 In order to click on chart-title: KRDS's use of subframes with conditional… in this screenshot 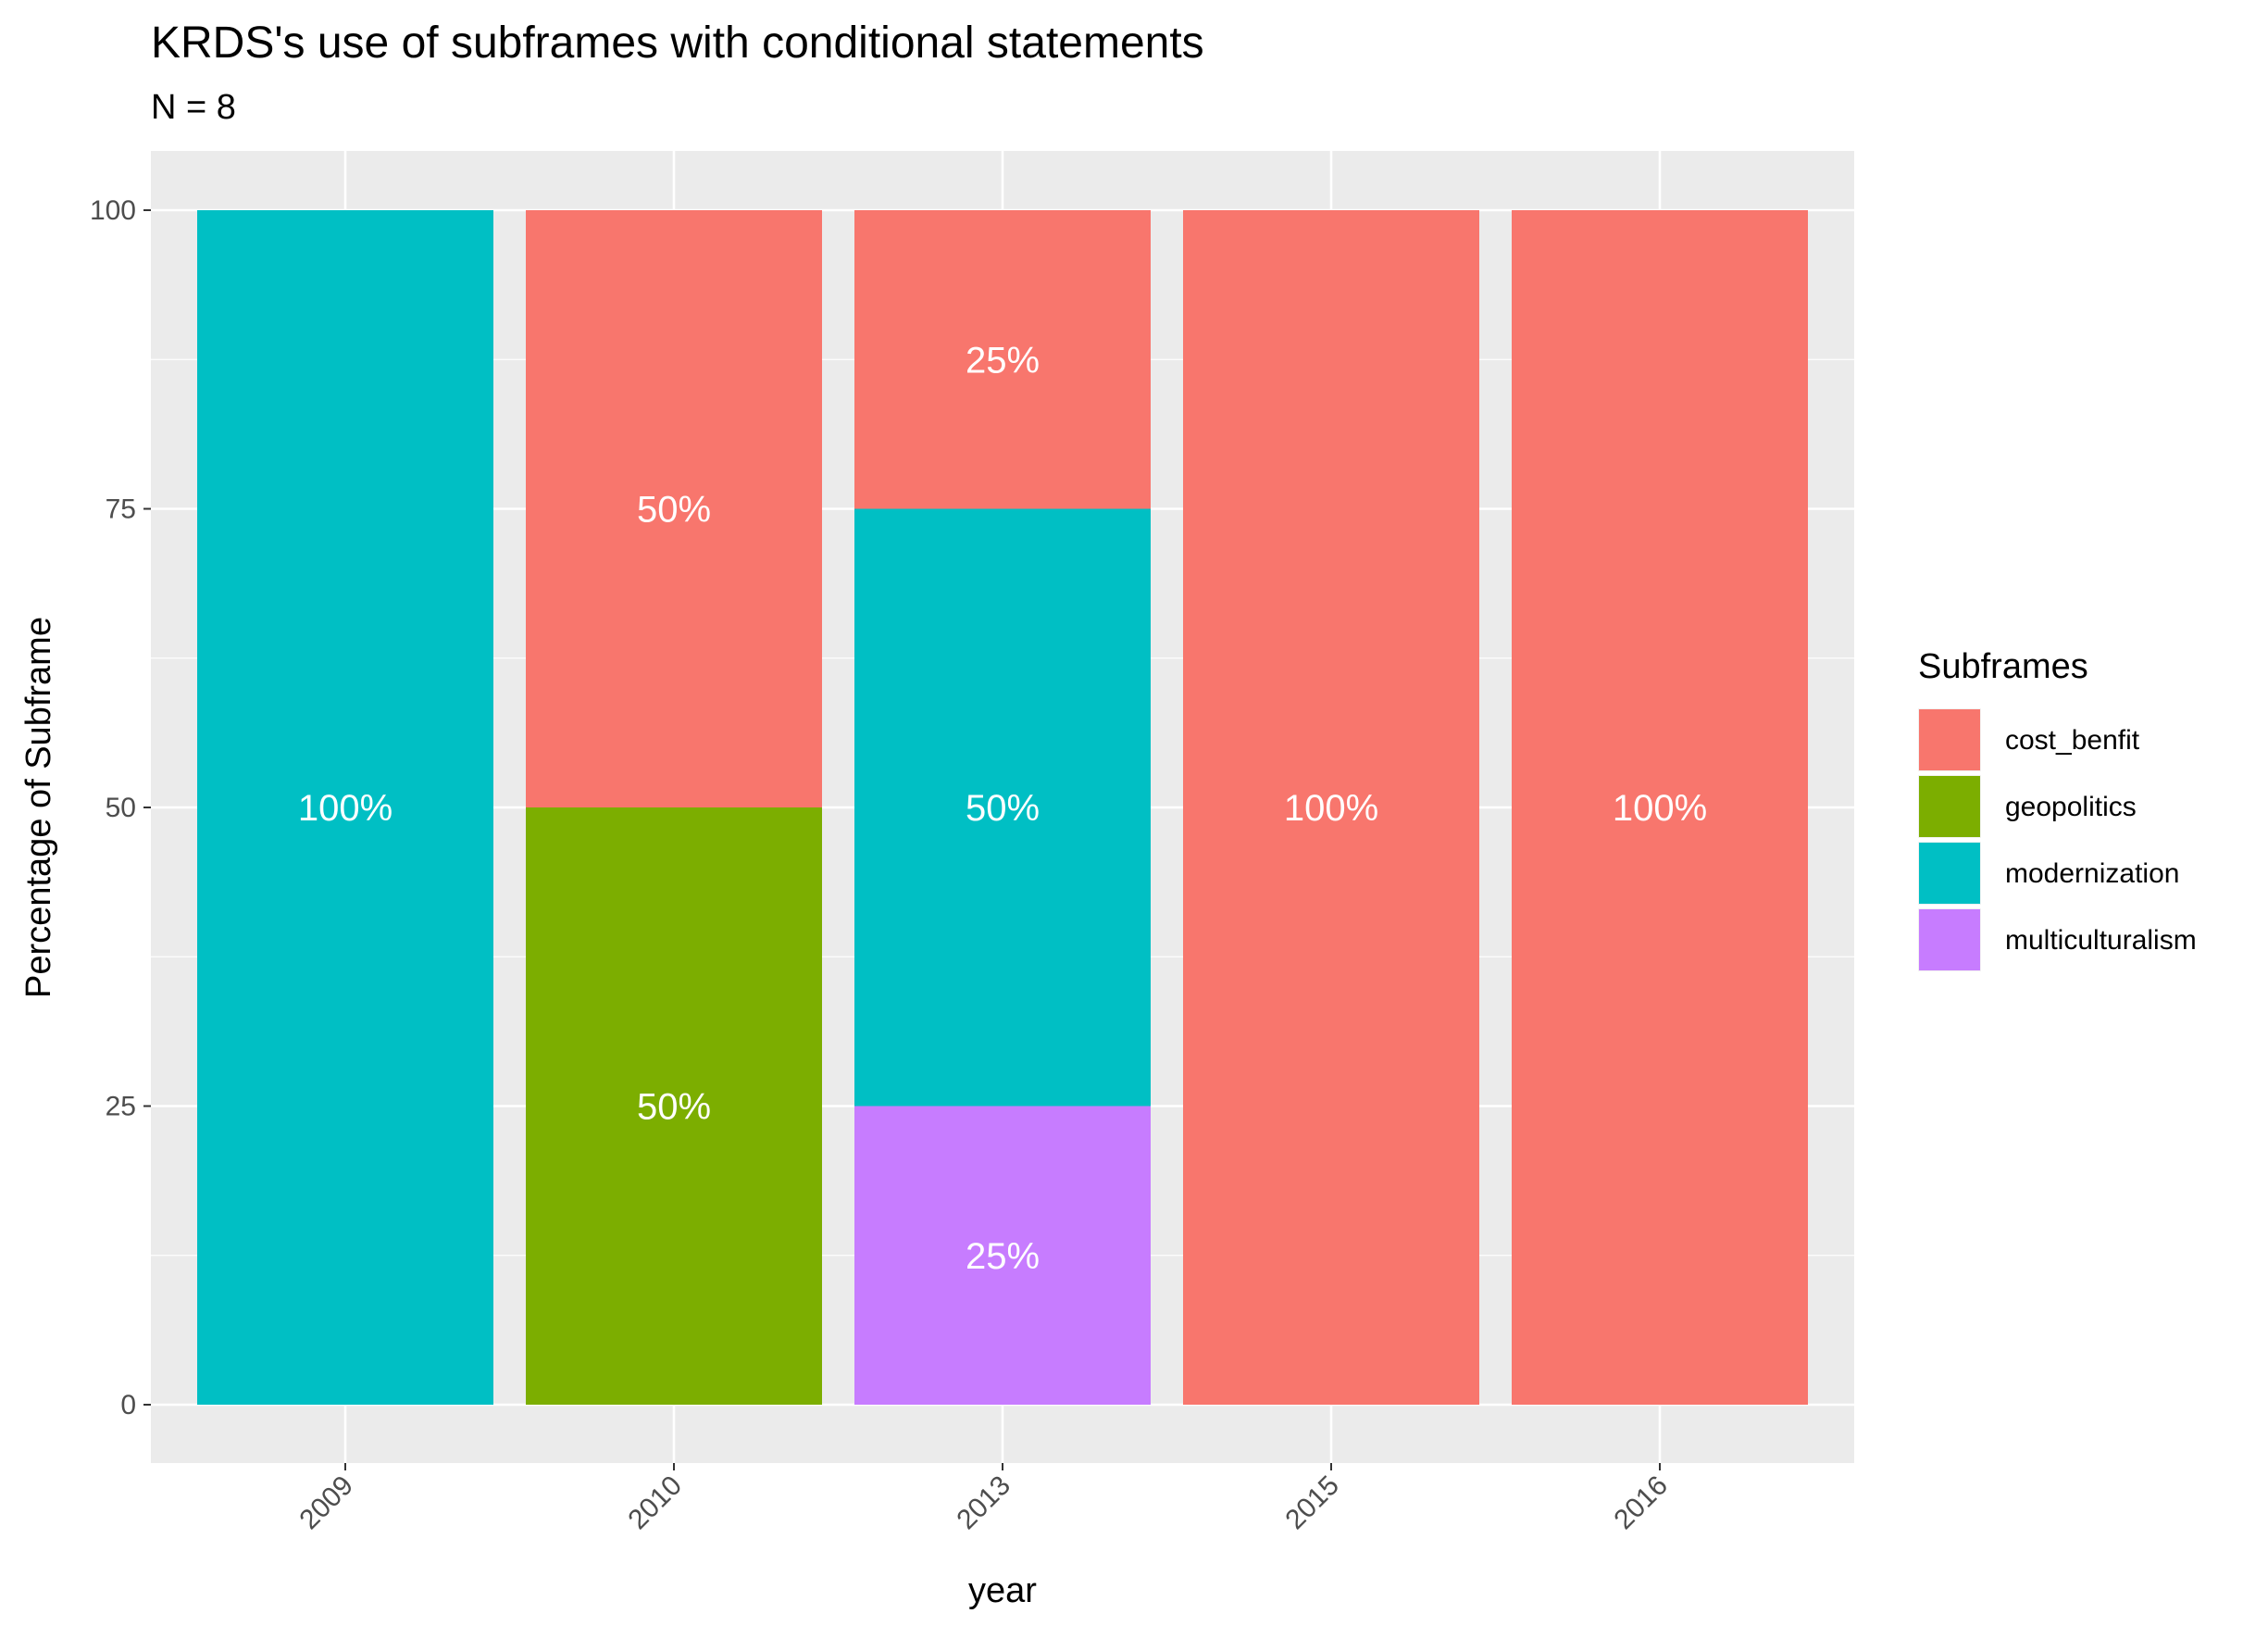, I will do `click(677, 44)`.